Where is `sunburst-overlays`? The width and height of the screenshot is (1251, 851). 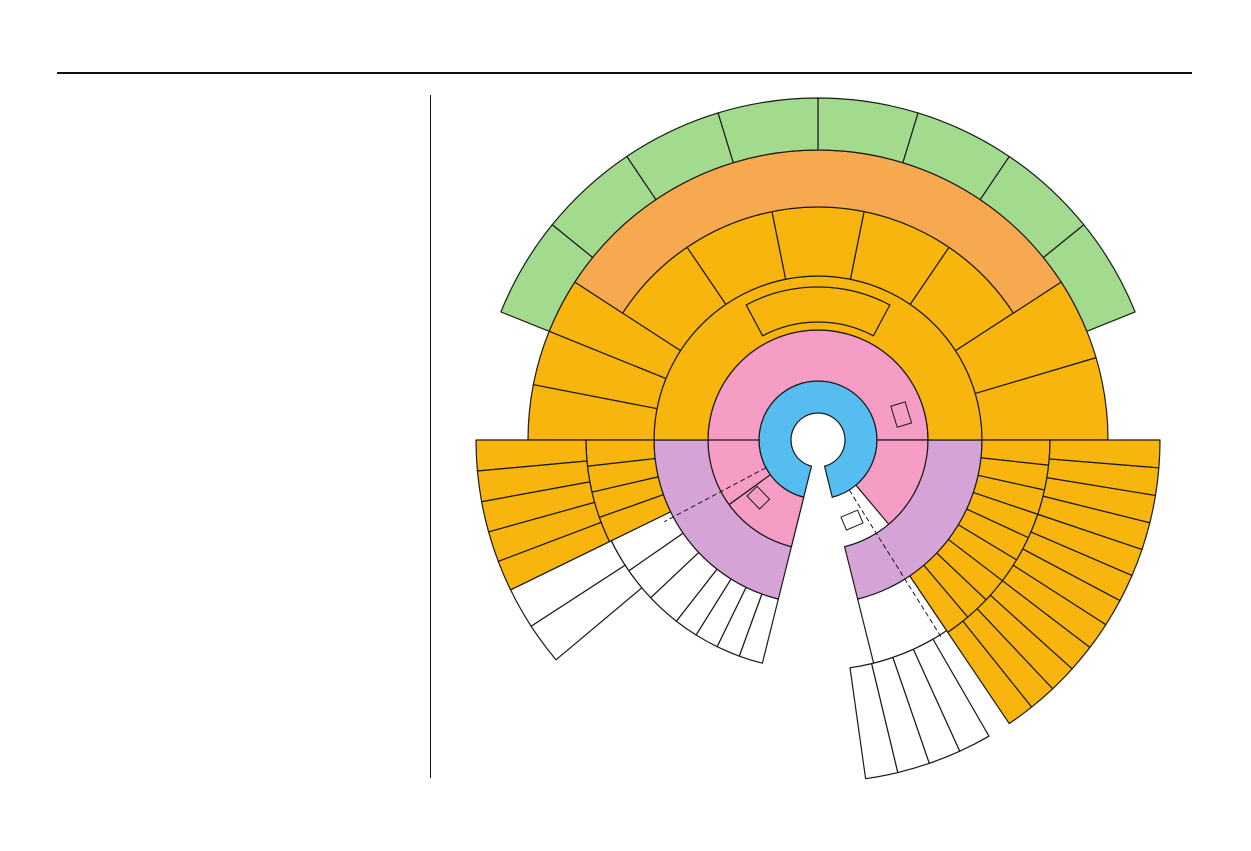 sunburst-overlays is located at coordinates (803, 519).